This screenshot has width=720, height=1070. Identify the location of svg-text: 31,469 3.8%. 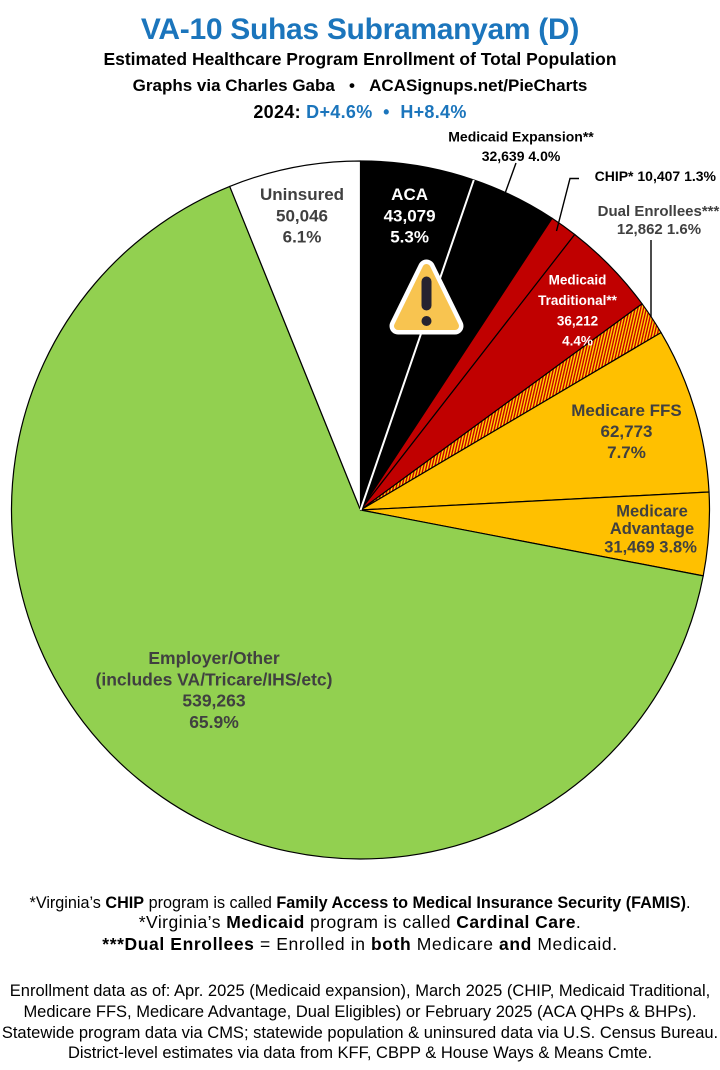
(650, 548).